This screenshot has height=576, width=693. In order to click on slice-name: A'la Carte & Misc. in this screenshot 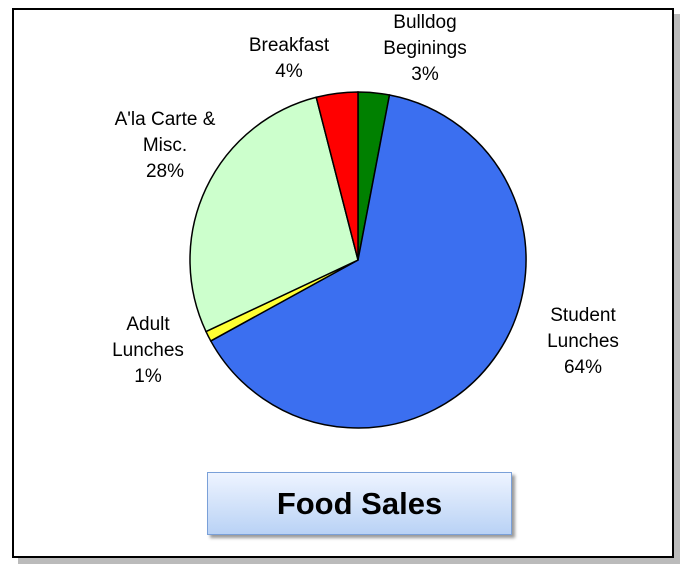, I will do `click(165, 132)`.